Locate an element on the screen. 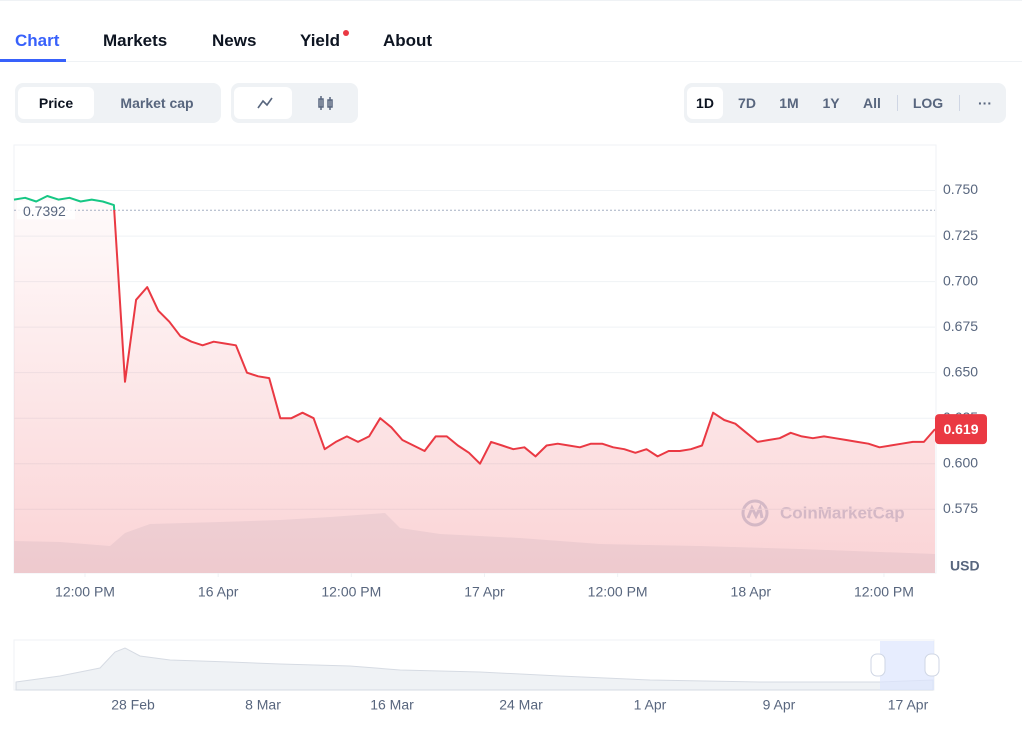 Image resolution: width=1022 pixels, height=740 pixels. range-button: All is located at coordinates (872, 103).